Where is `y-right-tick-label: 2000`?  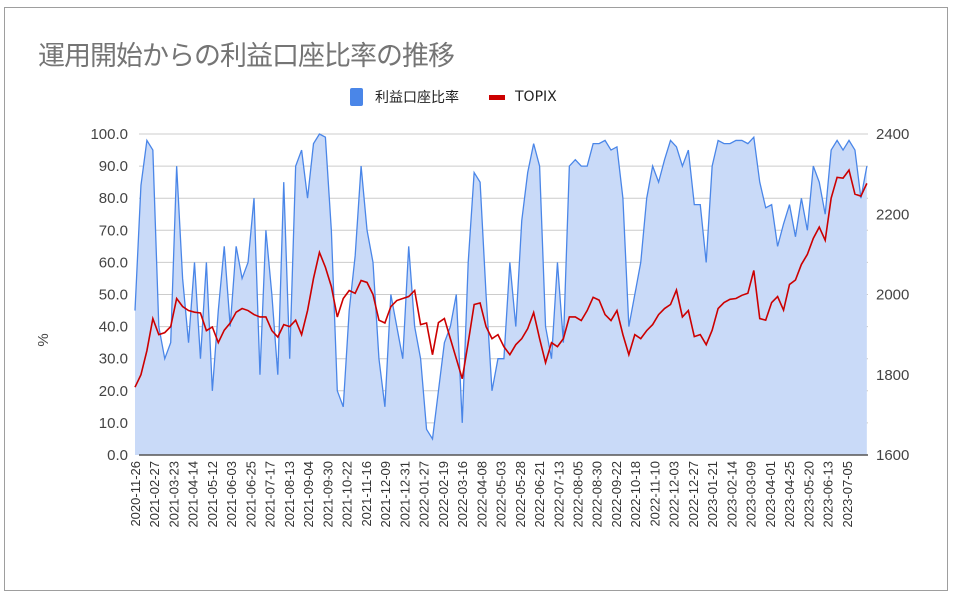 y-right-tick-label: 2000 is located at coordinates (892, 295).